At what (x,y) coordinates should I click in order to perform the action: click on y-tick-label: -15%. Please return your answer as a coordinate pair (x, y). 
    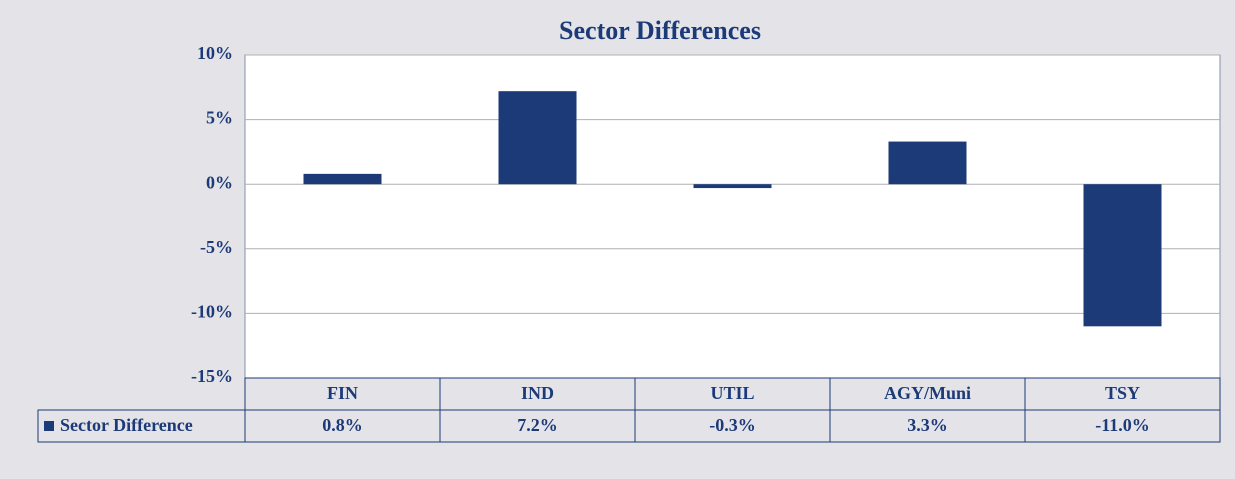
    Looking at the image, I should click on (212, 376).